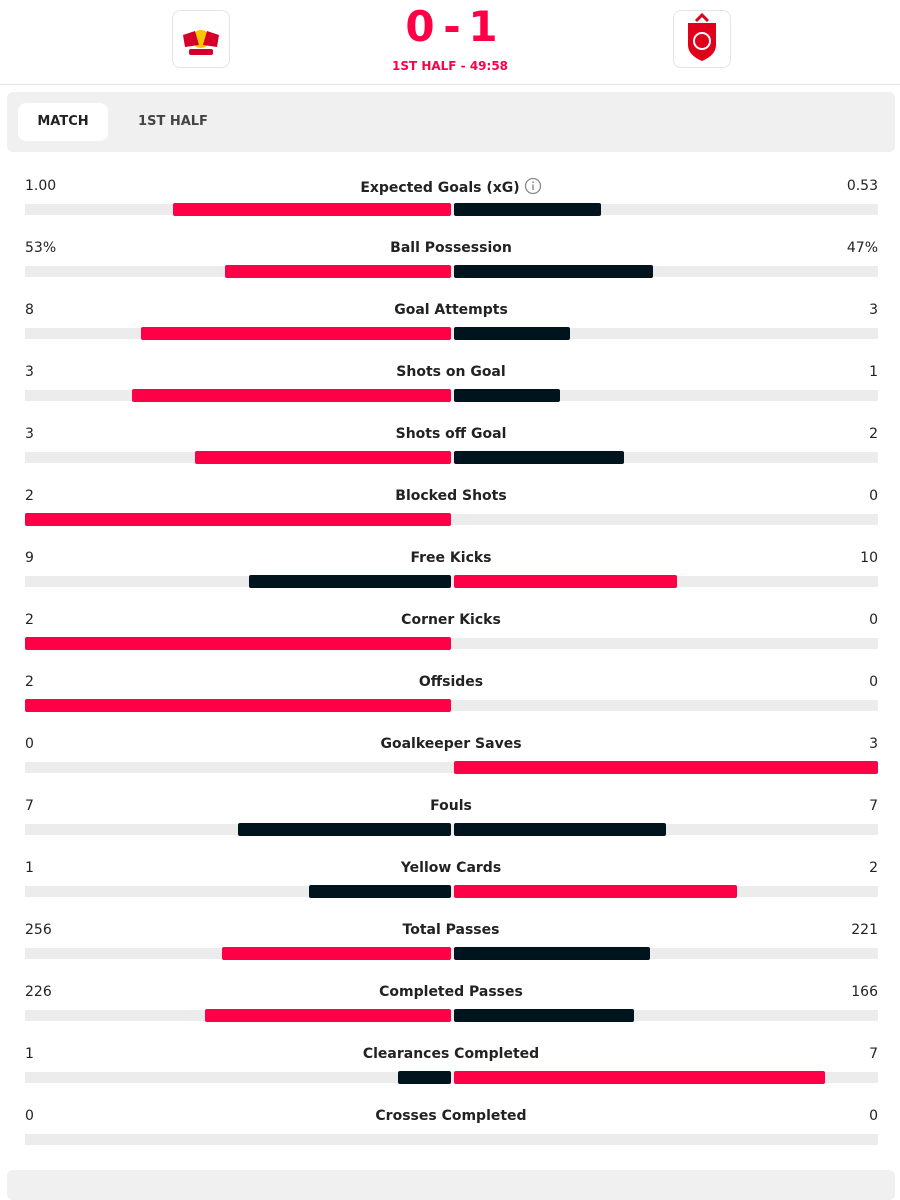 The height and width of the screenshot is (1200, 900). What do you see at coordinates (451, 744) in the screenshot?
I see `stat-name: Goalkeeper Saves` at bounding box center [451, 744].